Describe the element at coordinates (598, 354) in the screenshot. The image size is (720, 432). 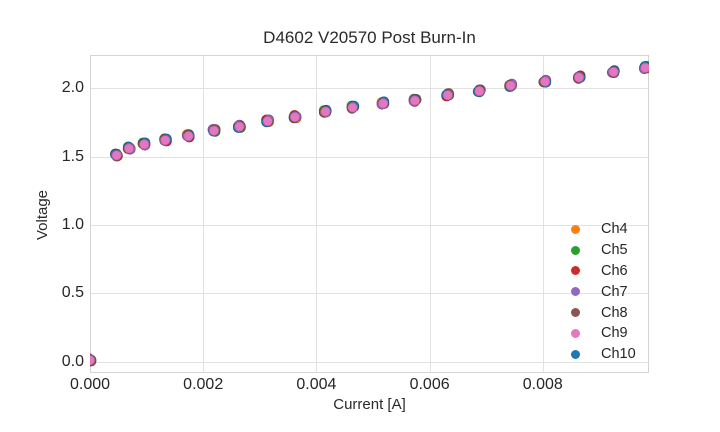
I see `legend-item-ch10: Ch10` at that location.